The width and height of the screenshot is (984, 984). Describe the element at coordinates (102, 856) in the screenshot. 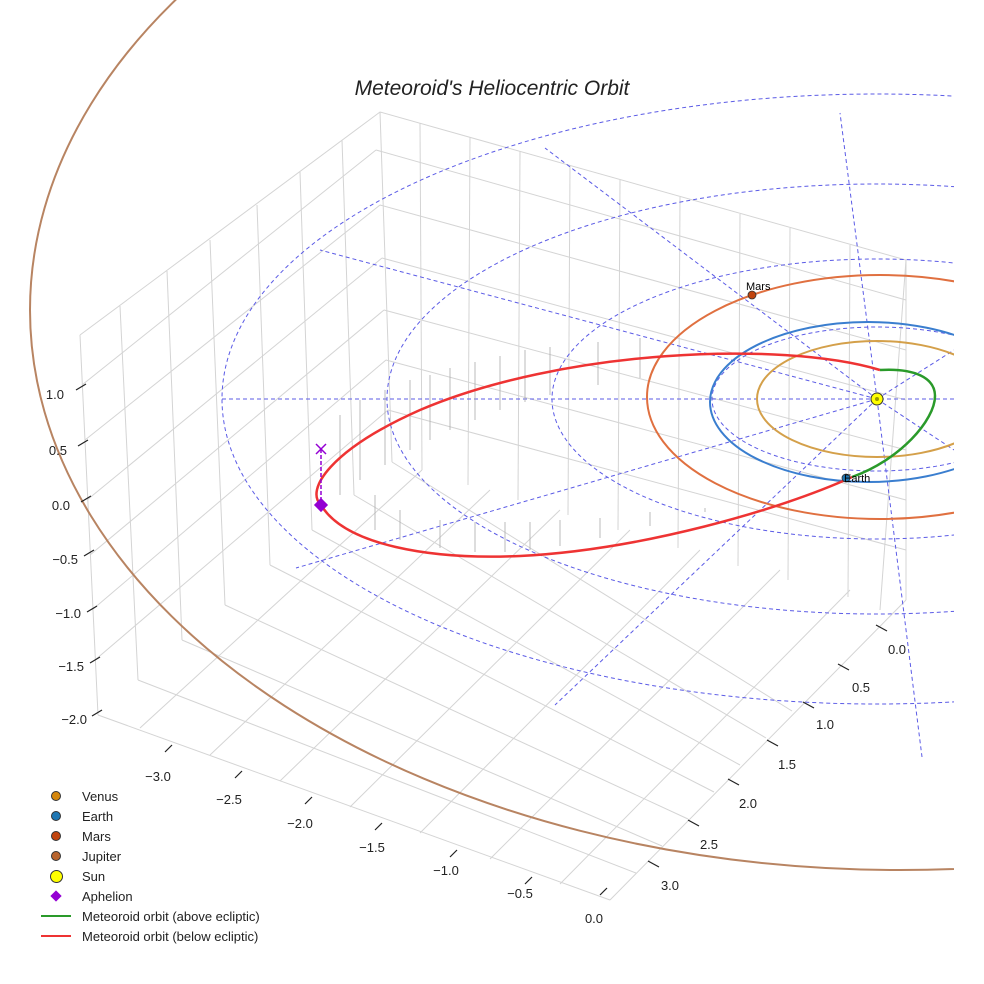

I see `legend-label: Jupiter` at that location.